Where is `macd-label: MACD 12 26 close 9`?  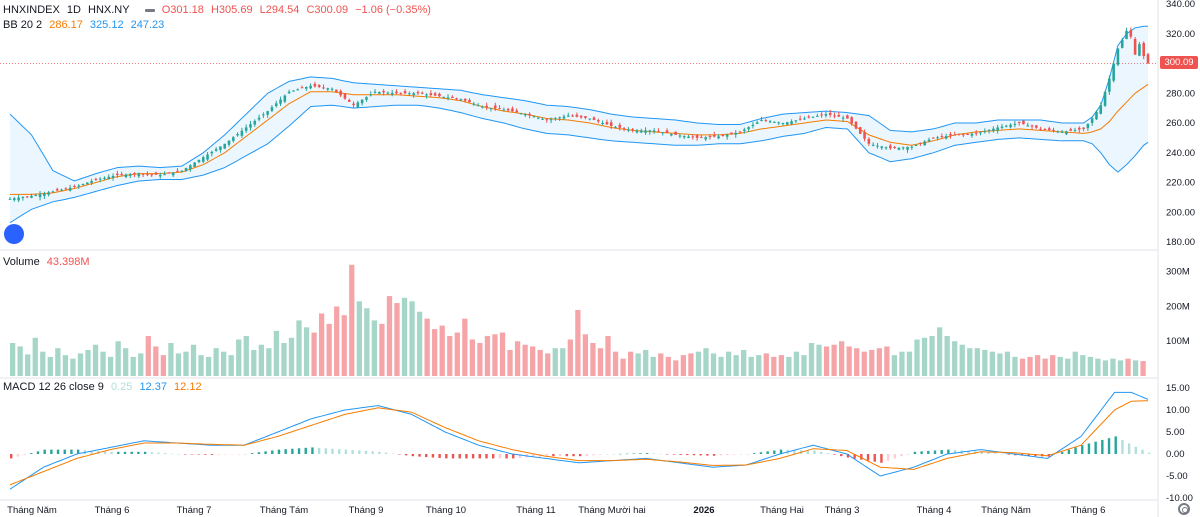 macd-label: MACD 12 26 close 9 is located at coordinates (53, 387).